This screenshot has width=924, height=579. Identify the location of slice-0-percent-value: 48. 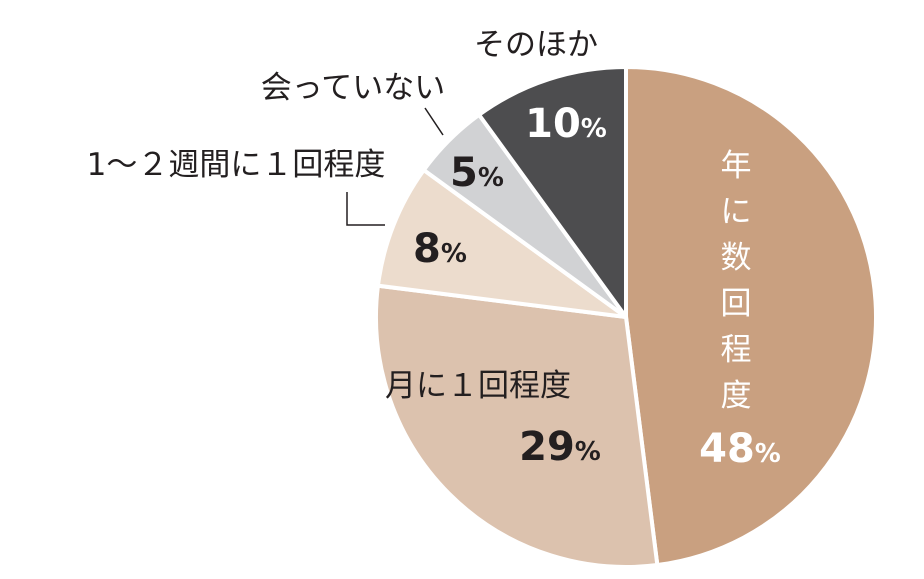
(727, 449).